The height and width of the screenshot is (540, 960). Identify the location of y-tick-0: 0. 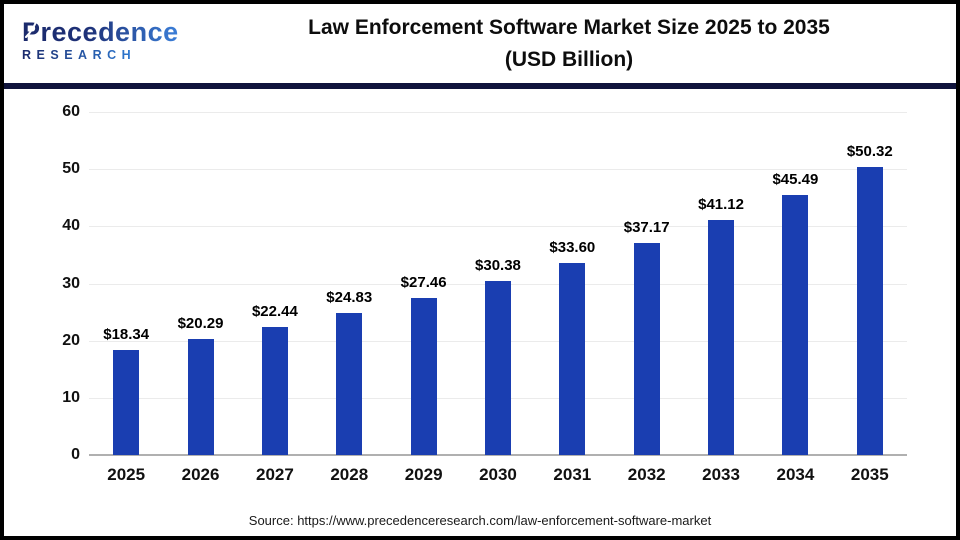
(75, 454).